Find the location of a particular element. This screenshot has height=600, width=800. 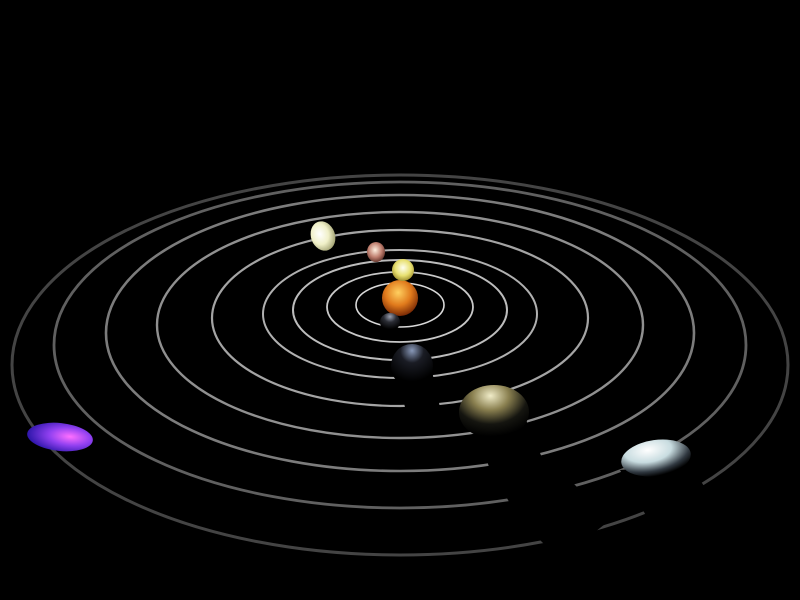

planet-neptune is located at coordinates (60, 437).